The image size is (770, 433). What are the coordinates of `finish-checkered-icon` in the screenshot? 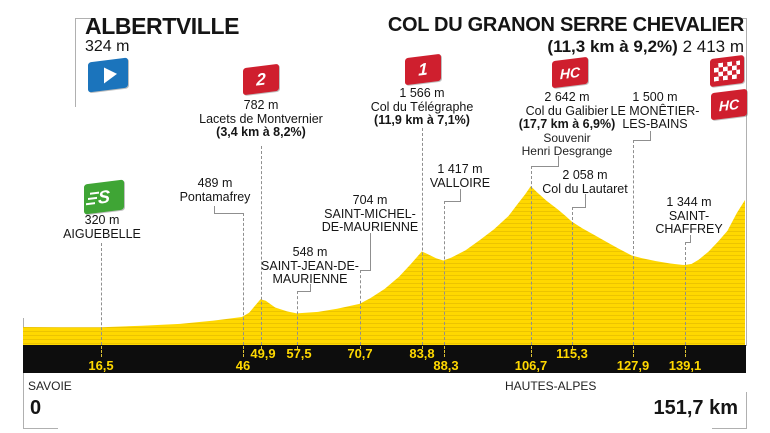 It's located at (727, 71).